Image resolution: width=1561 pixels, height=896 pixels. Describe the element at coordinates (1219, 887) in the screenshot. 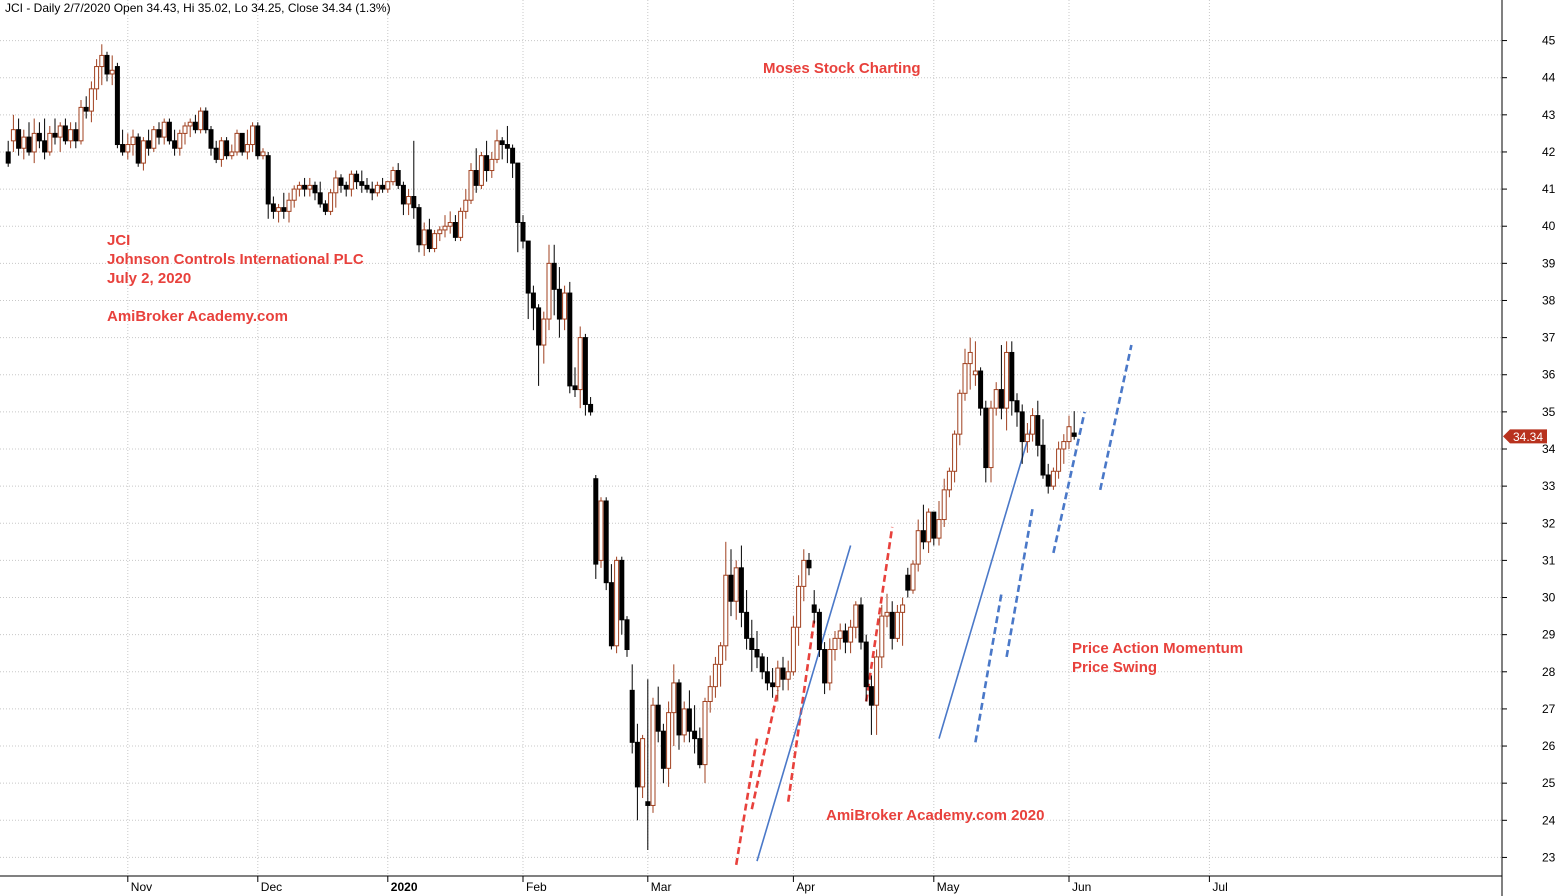

I see `x-tick-label: Jul` at that location.